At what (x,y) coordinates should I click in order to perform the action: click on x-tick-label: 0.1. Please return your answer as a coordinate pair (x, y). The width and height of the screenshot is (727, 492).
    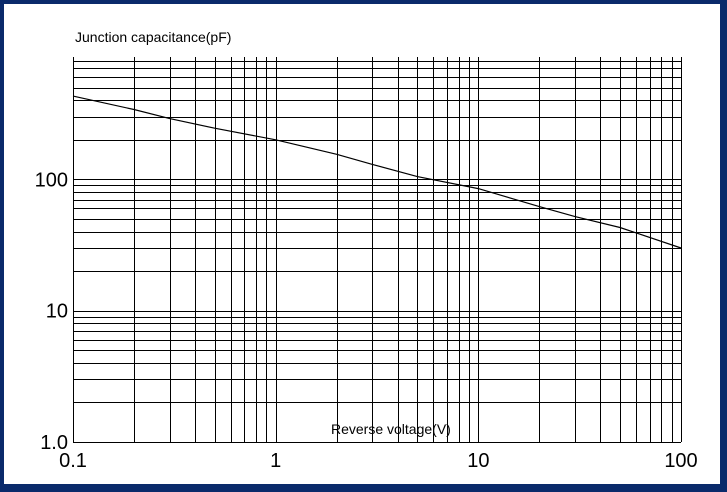
    Looking at the image, I should click on (73, 461).